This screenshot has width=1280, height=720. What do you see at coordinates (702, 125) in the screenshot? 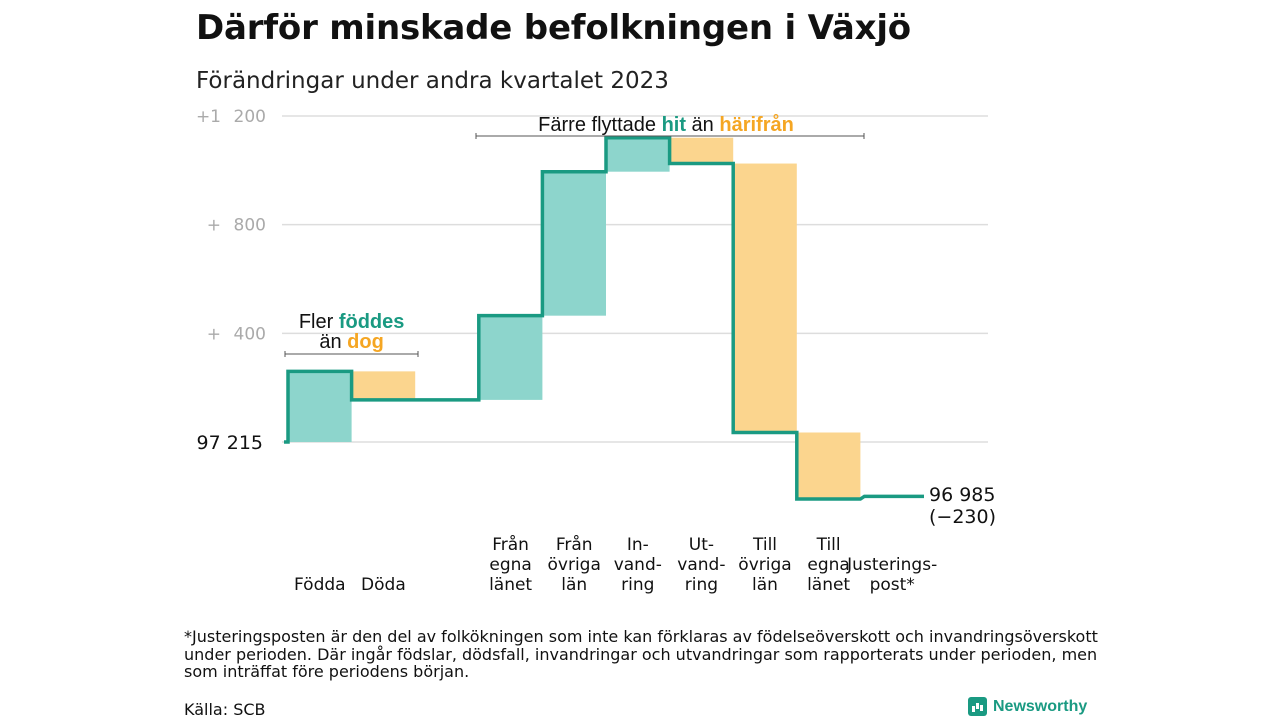
I see `annotation-migration-part: än` at bounding box center [702, 125].